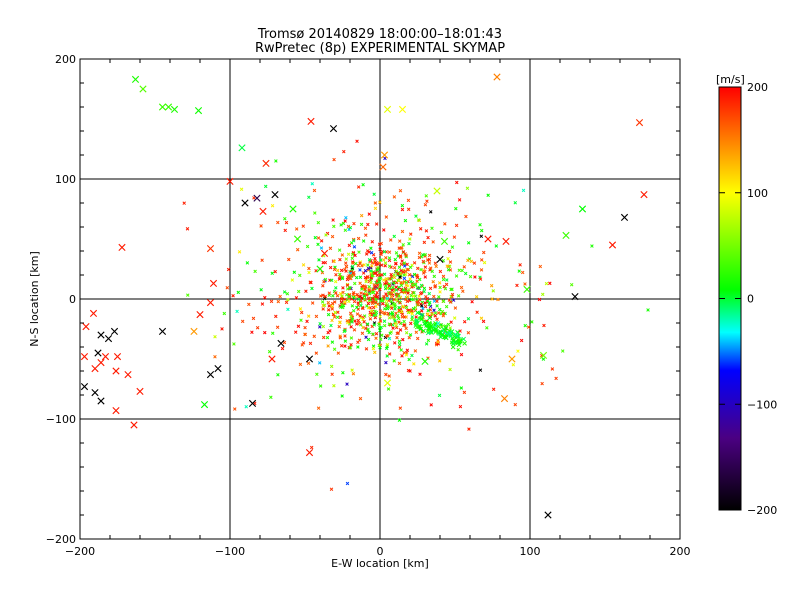  Describe the element at coordinates (80, 551) in the screenshot. I see `x-tick-label: −200` at that location.